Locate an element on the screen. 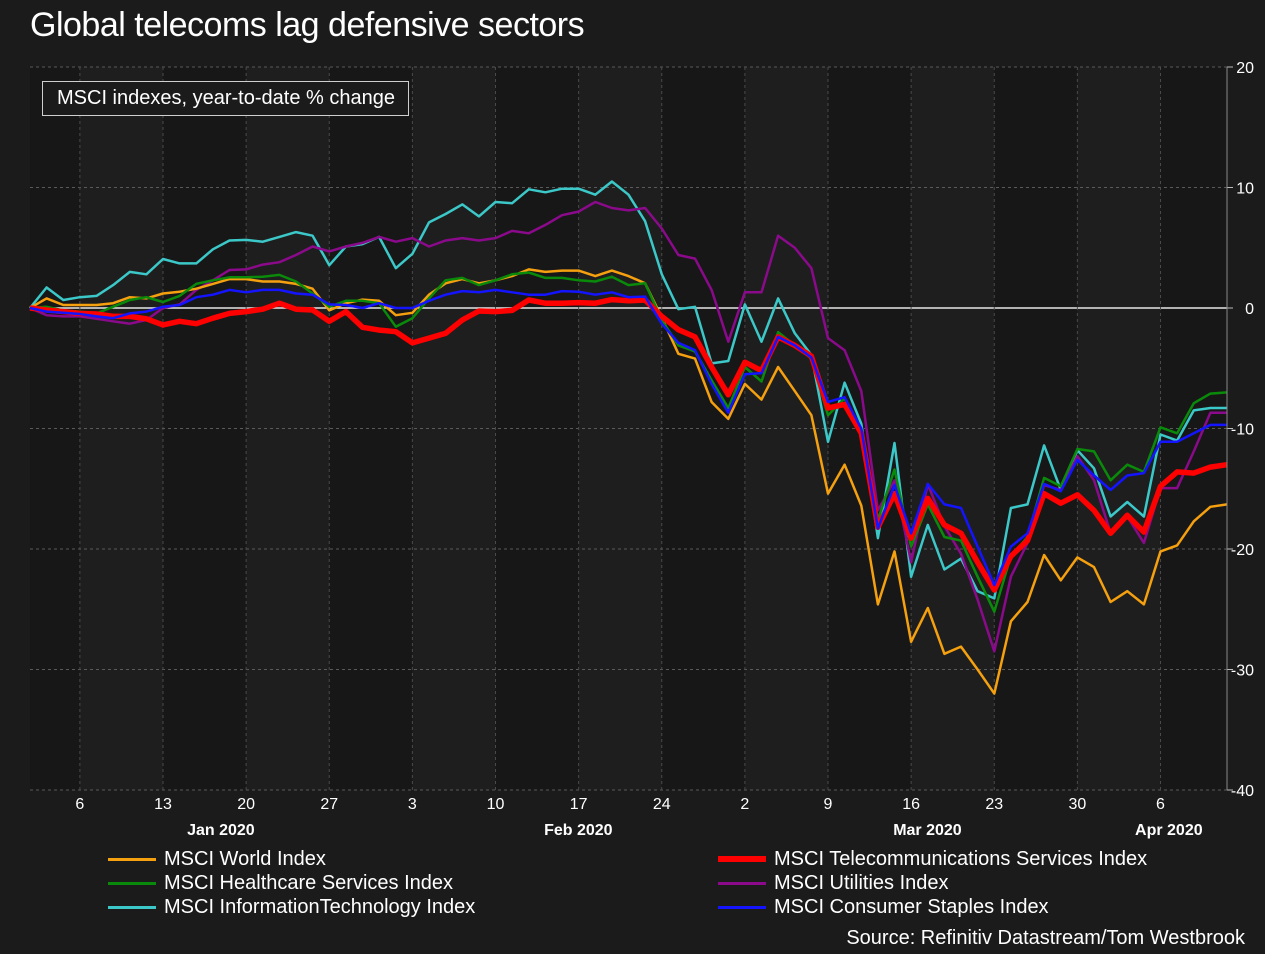 This screenshot has width=1265, height=954. x-tick-label: 20 is located at coordinates (246, 804).